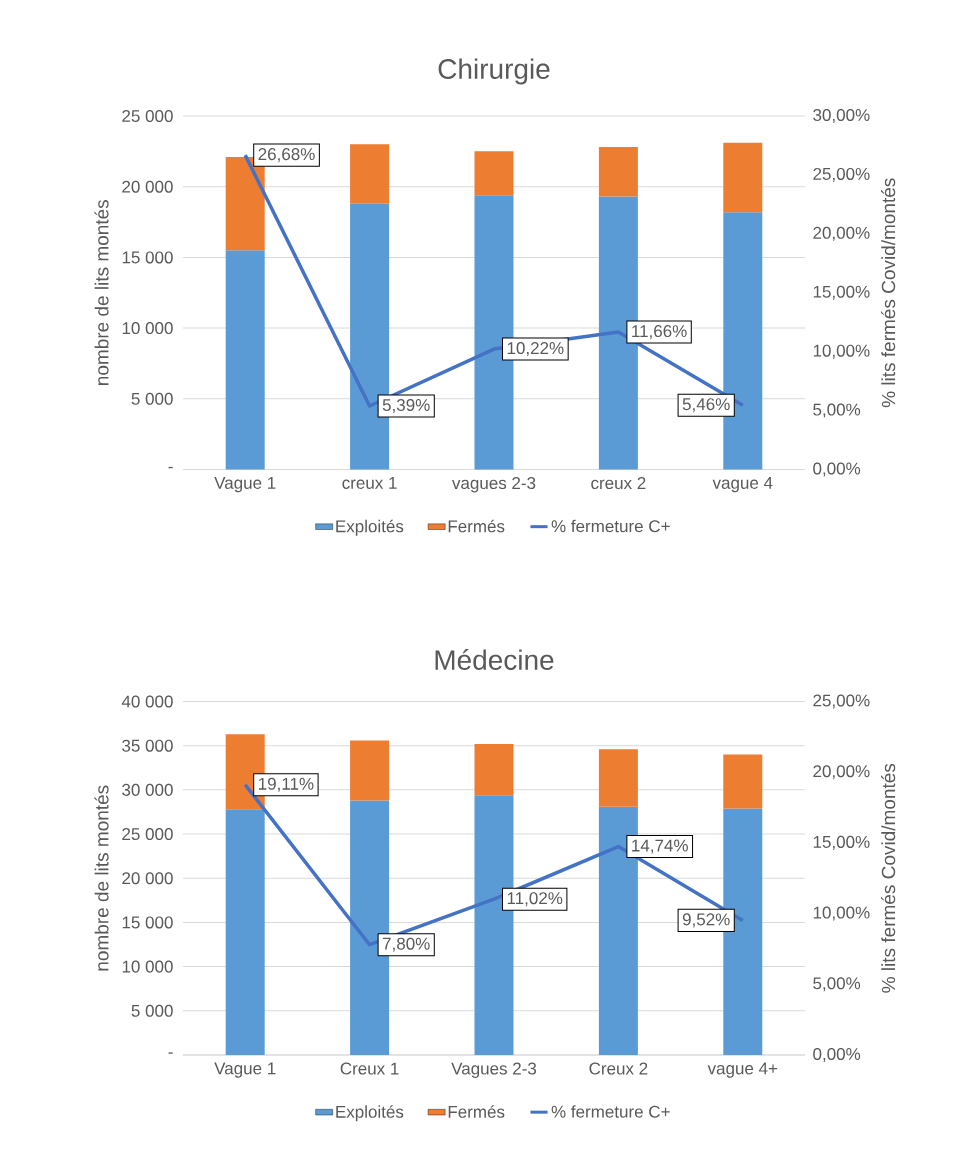 The width and height of the screenshot is (955, 1171). Describe the element at coordinates (406, 406) in the screenshot. I see `data-label: 5,39%` at that location.